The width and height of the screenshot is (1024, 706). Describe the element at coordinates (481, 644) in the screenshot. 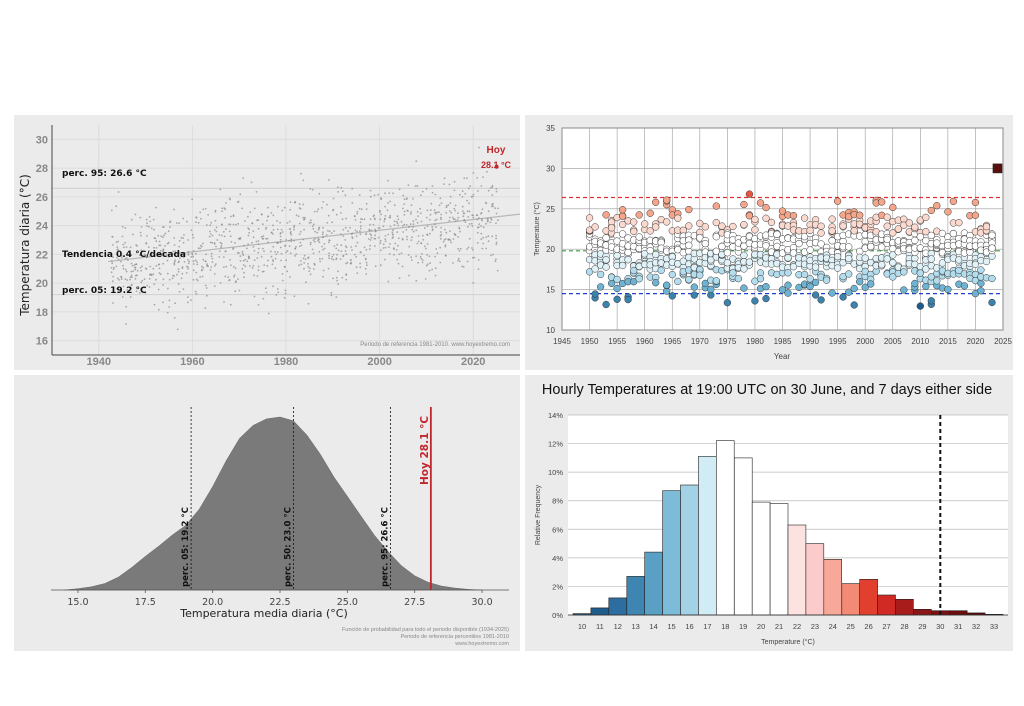

I see `footer-line-3: www.hoyextremo.com` at that location.